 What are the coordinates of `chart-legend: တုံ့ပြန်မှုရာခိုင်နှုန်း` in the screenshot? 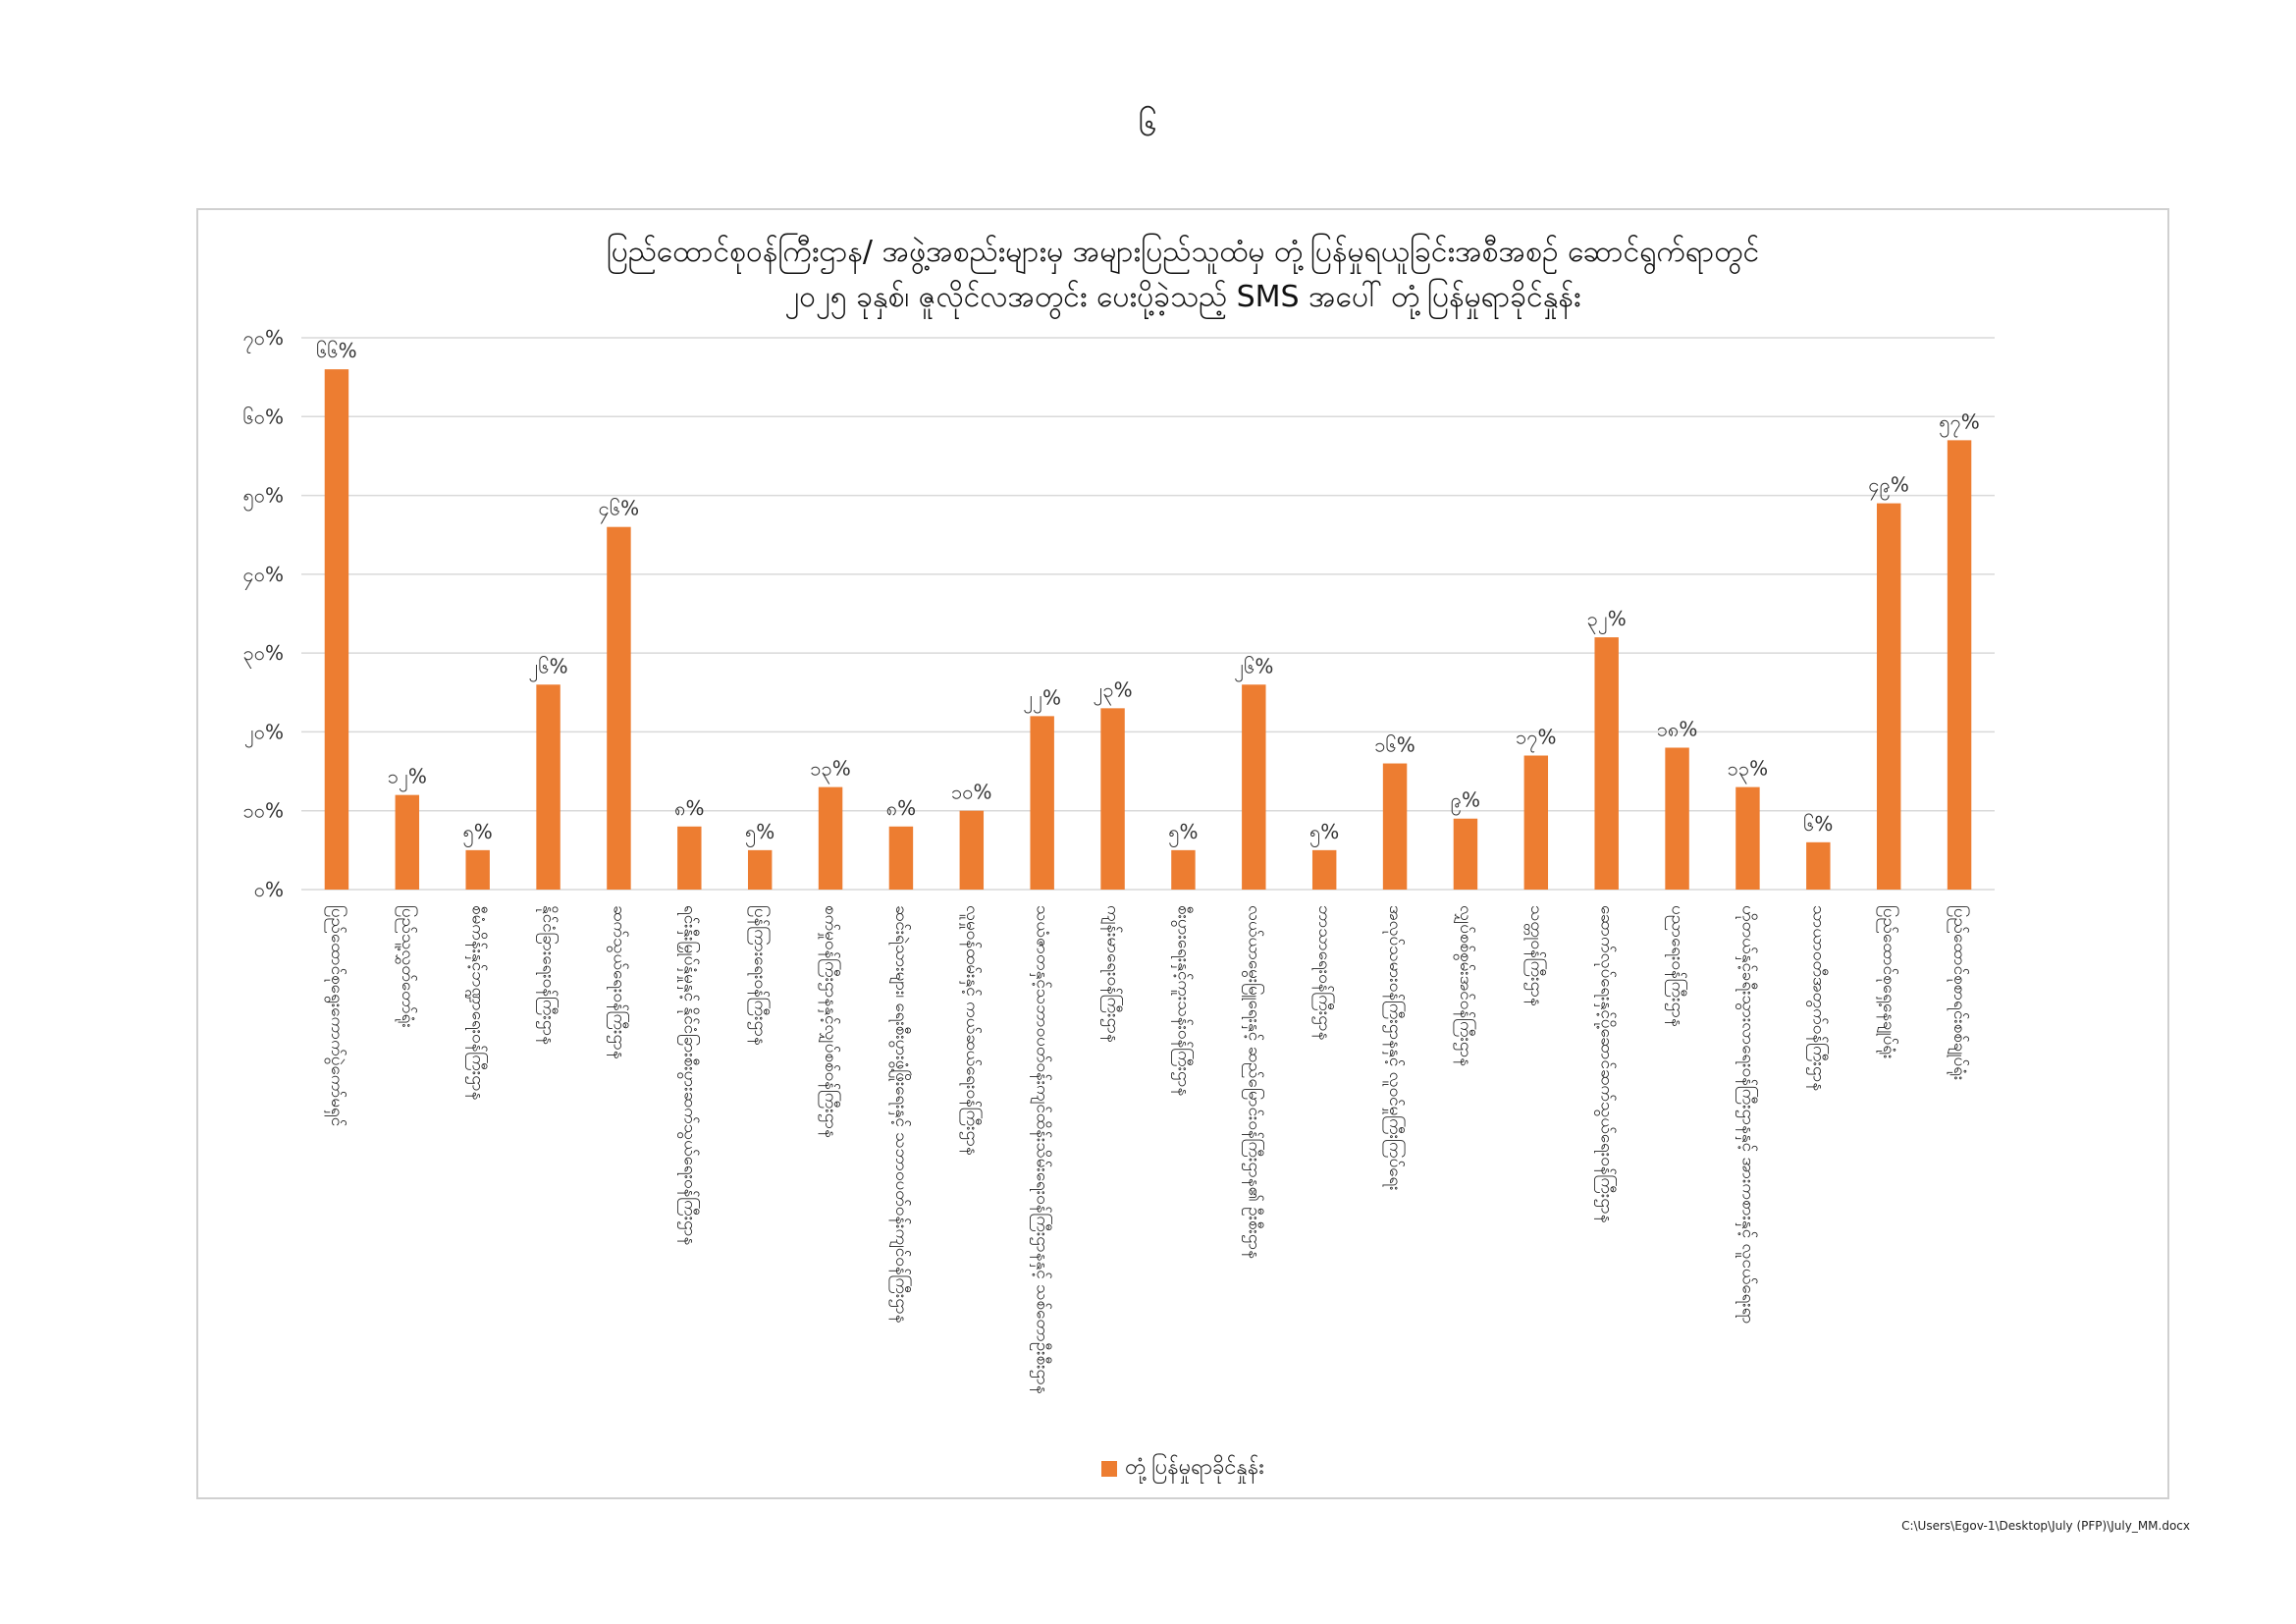 It's located at (1182, 1468).